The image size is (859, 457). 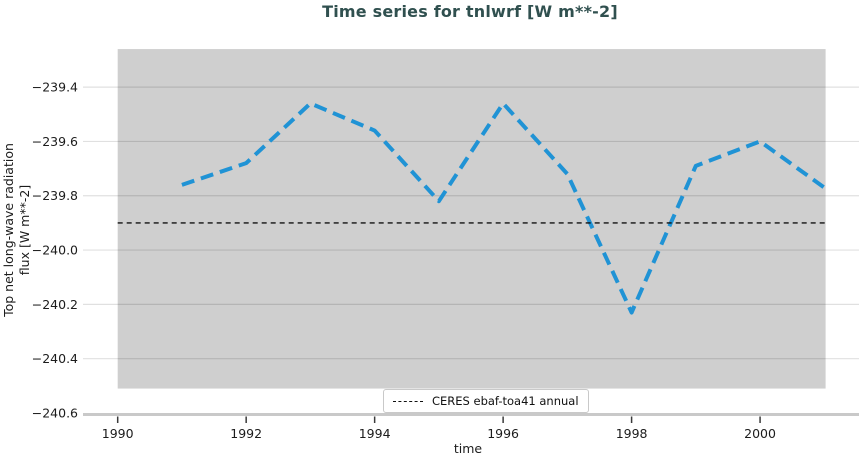 What do you see at coordinates (503, 433) in the screenshot?
I see `x-tick-label: 1996` at bounding box center [503, 433].